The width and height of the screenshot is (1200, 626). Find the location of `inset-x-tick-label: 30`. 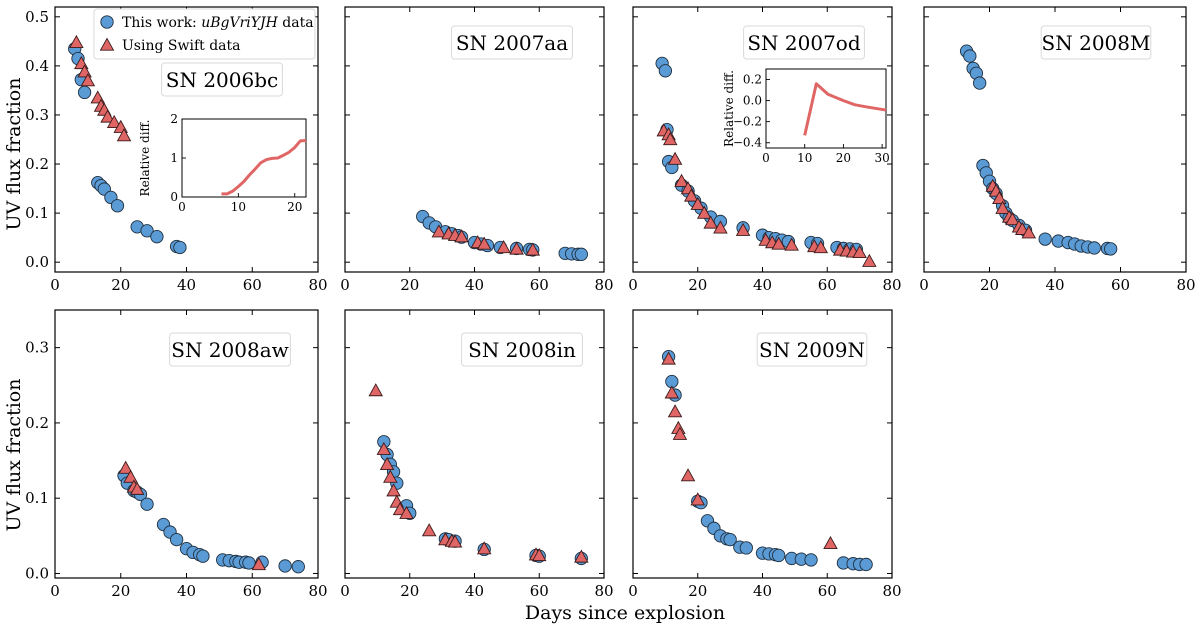

inset-x-tick-label: 30 is located at coordinates (881, 158).